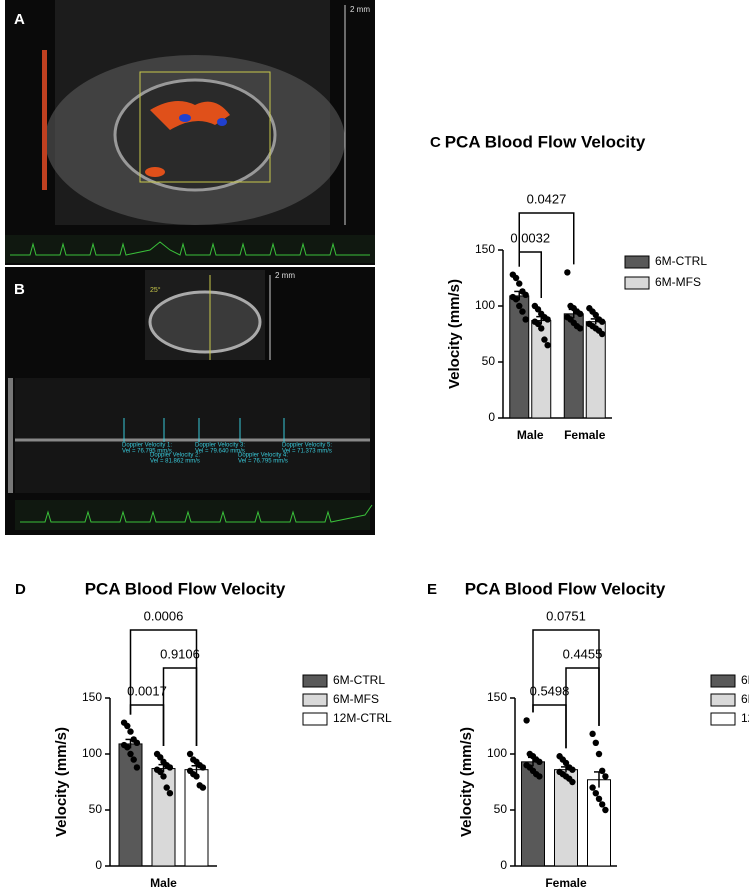 The width and height of the screenshot is (749, 892). What do you see at coordinates (175, 462) in the screenshot?
I see `doppler-label: Vel = 81.862 mm/s` at bounding box center [175, 462].